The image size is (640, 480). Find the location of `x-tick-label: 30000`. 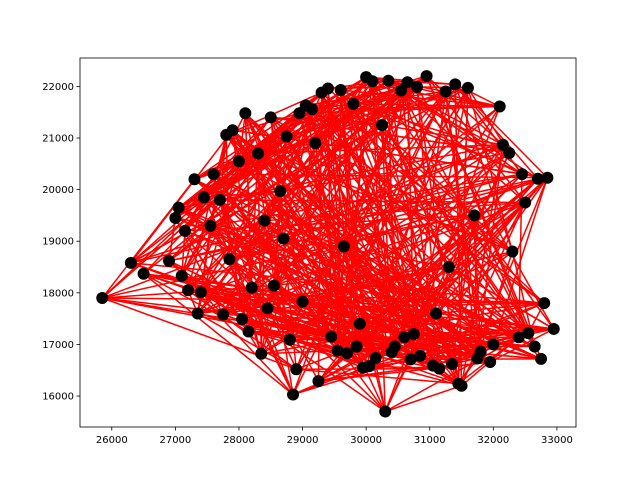

x-tick-label: 30000 is located at coordinates (366, 440).